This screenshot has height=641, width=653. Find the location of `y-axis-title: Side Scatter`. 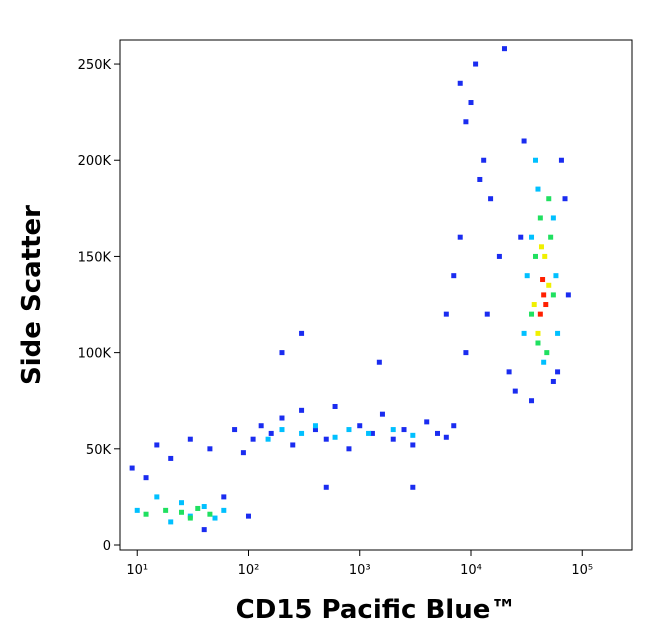

y-axis-title: Side Scatter is located at coordinates (32, 295).